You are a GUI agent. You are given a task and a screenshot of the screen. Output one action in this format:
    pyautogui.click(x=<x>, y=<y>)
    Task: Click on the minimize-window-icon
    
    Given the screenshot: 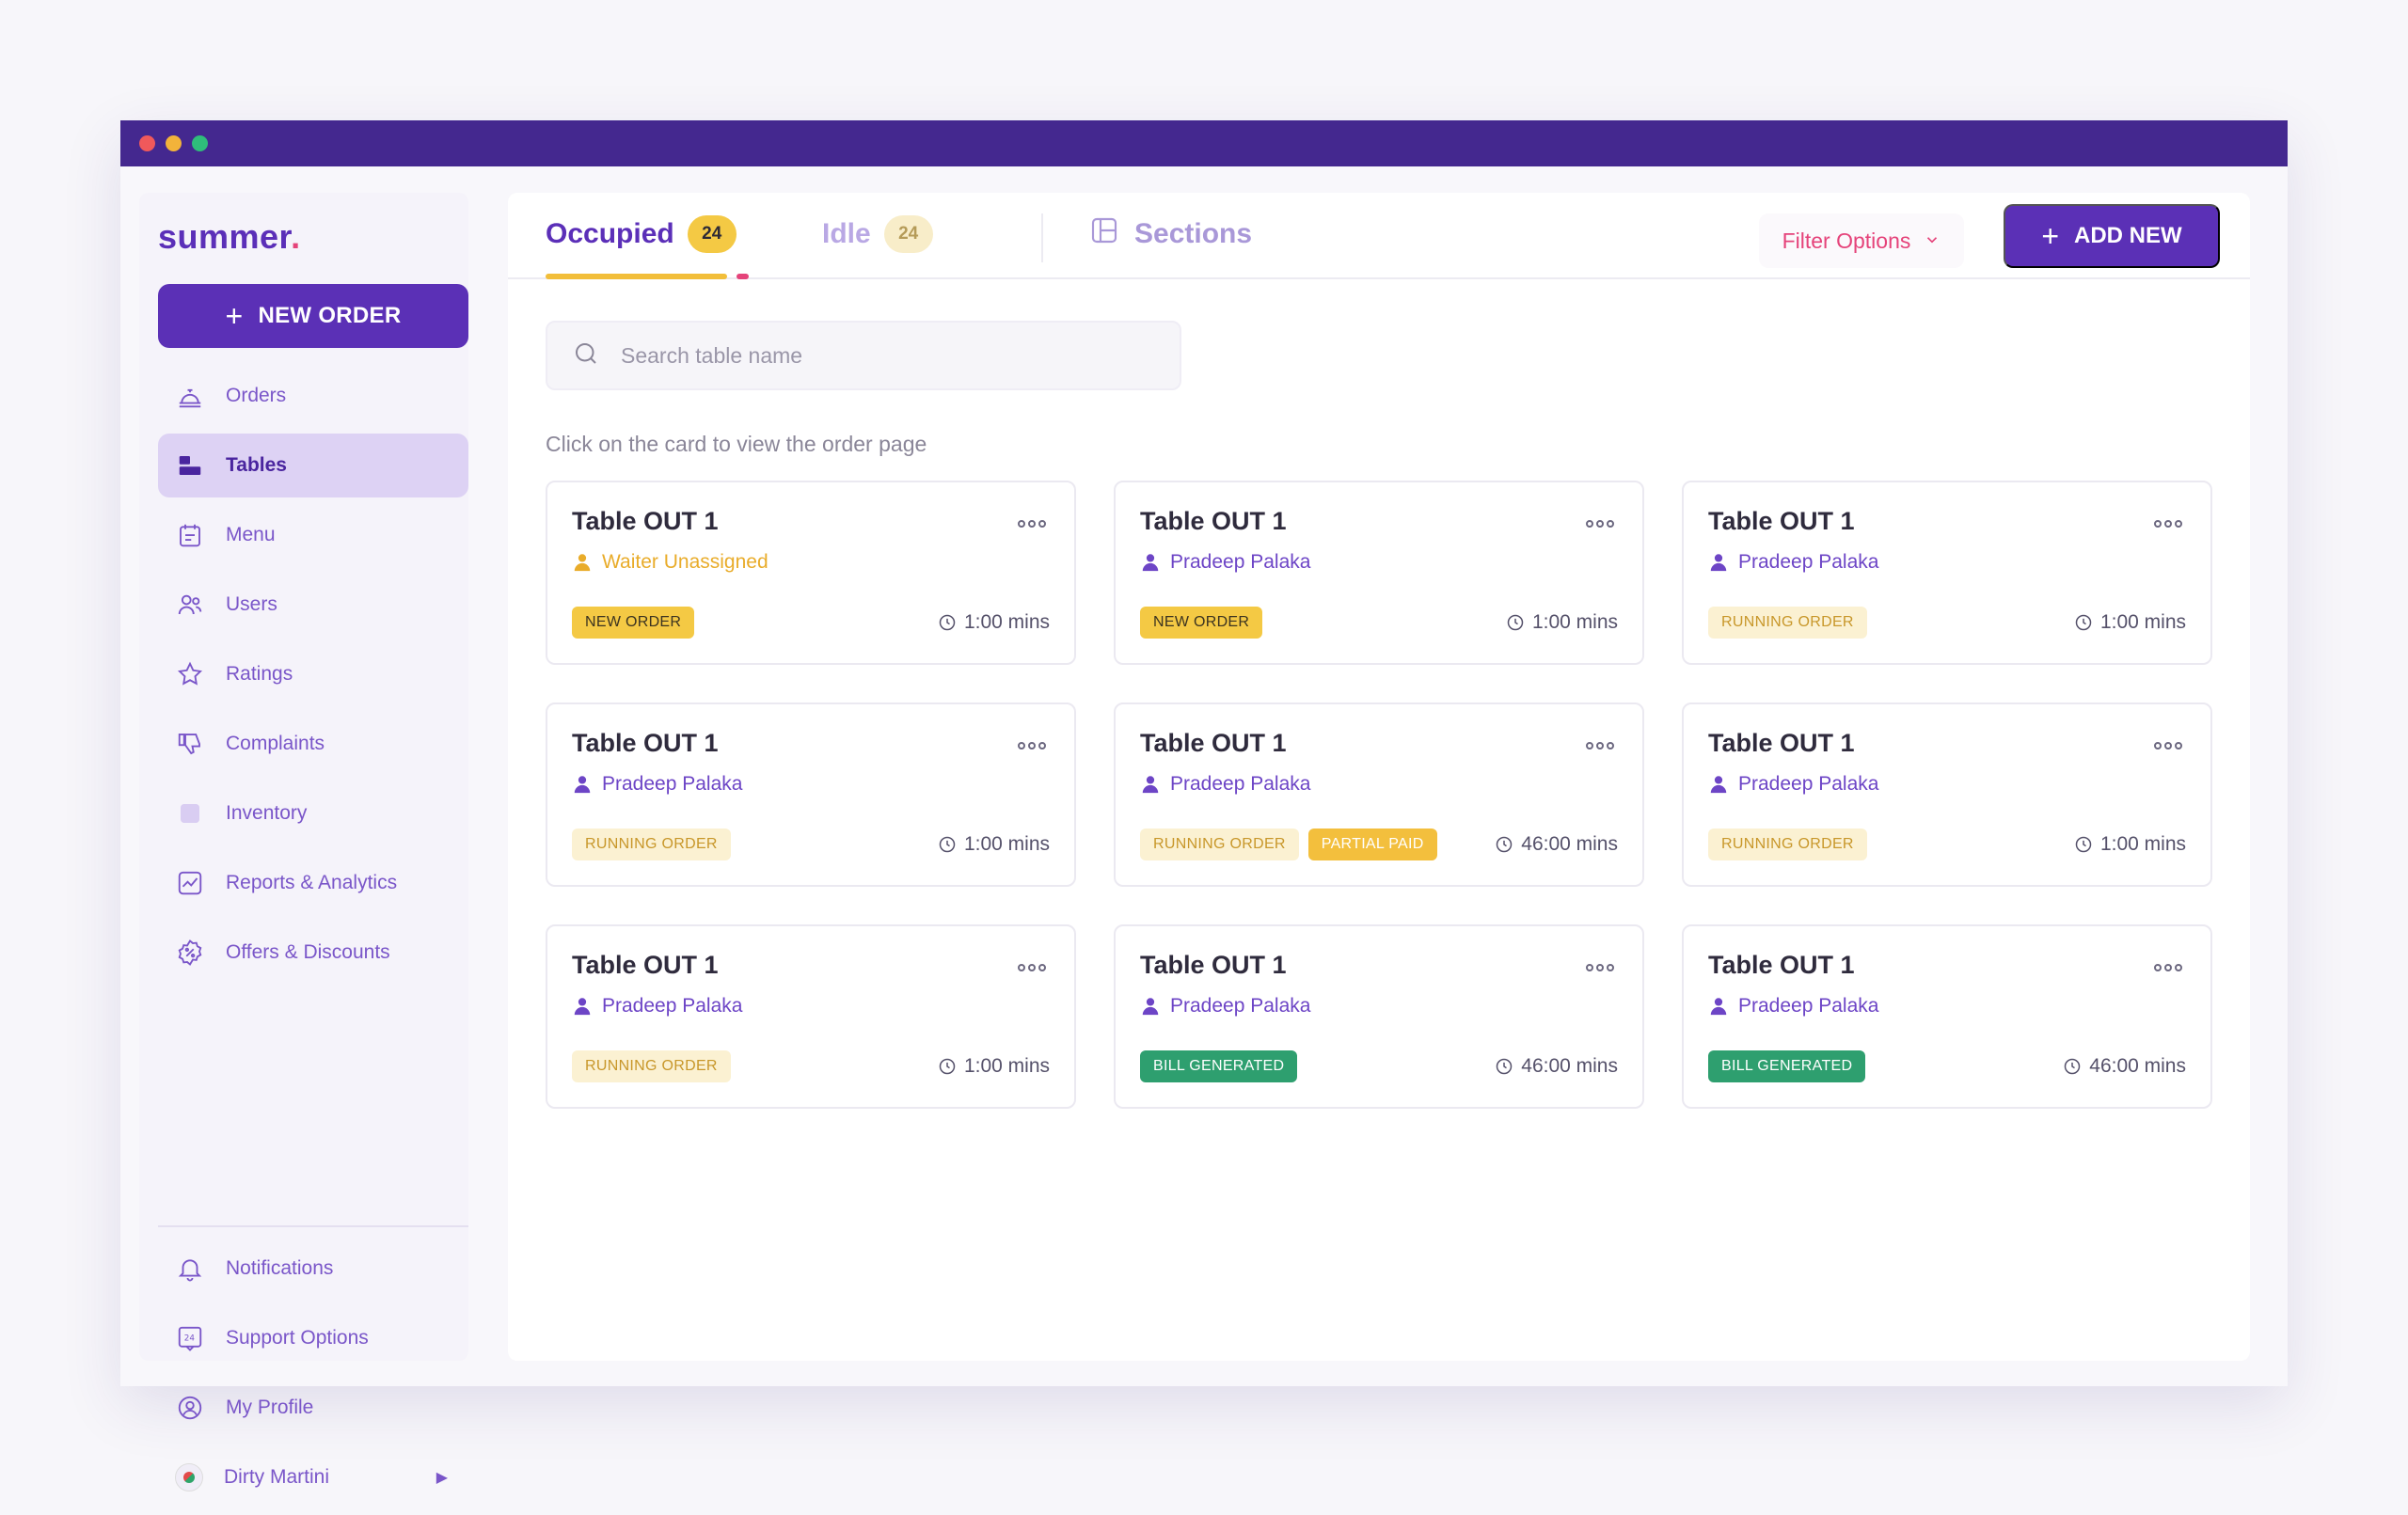 What is the action you would take?
    pyautogui.click(x=174, y=143)
    